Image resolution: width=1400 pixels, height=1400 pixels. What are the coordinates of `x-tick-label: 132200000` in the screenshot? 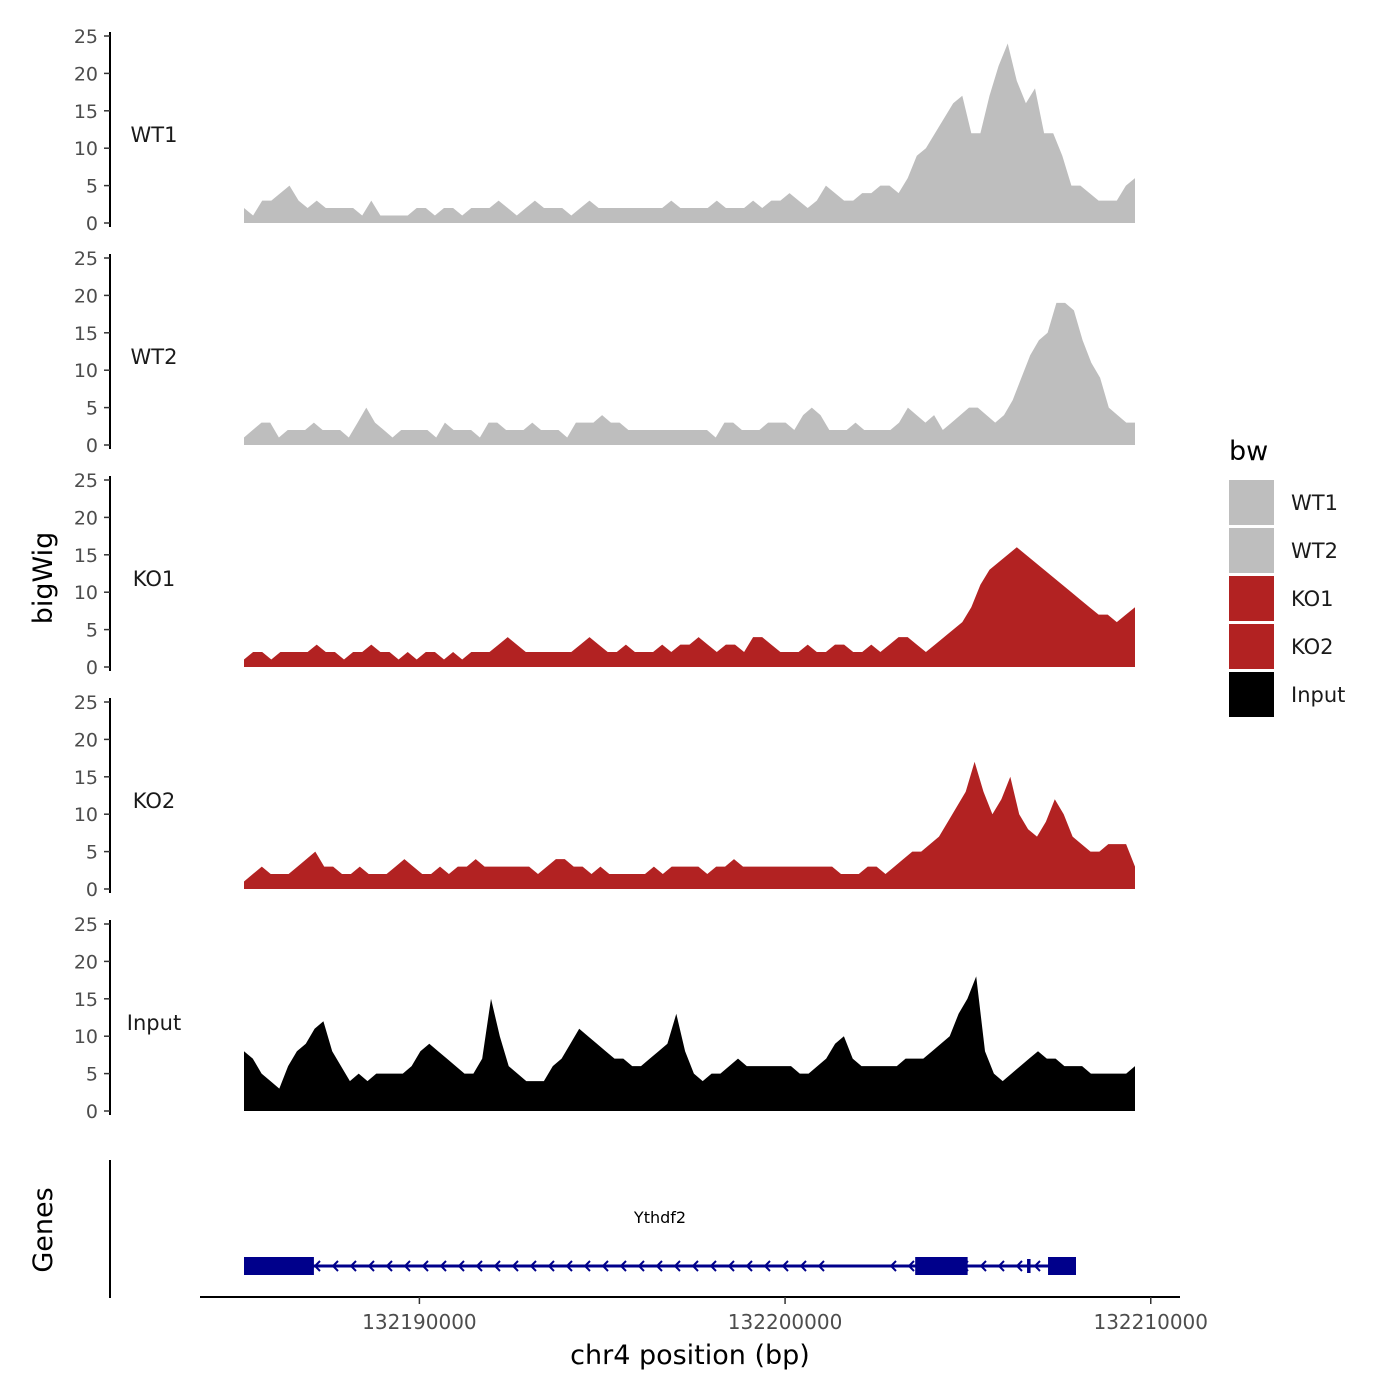 It's located at (785, 1322).